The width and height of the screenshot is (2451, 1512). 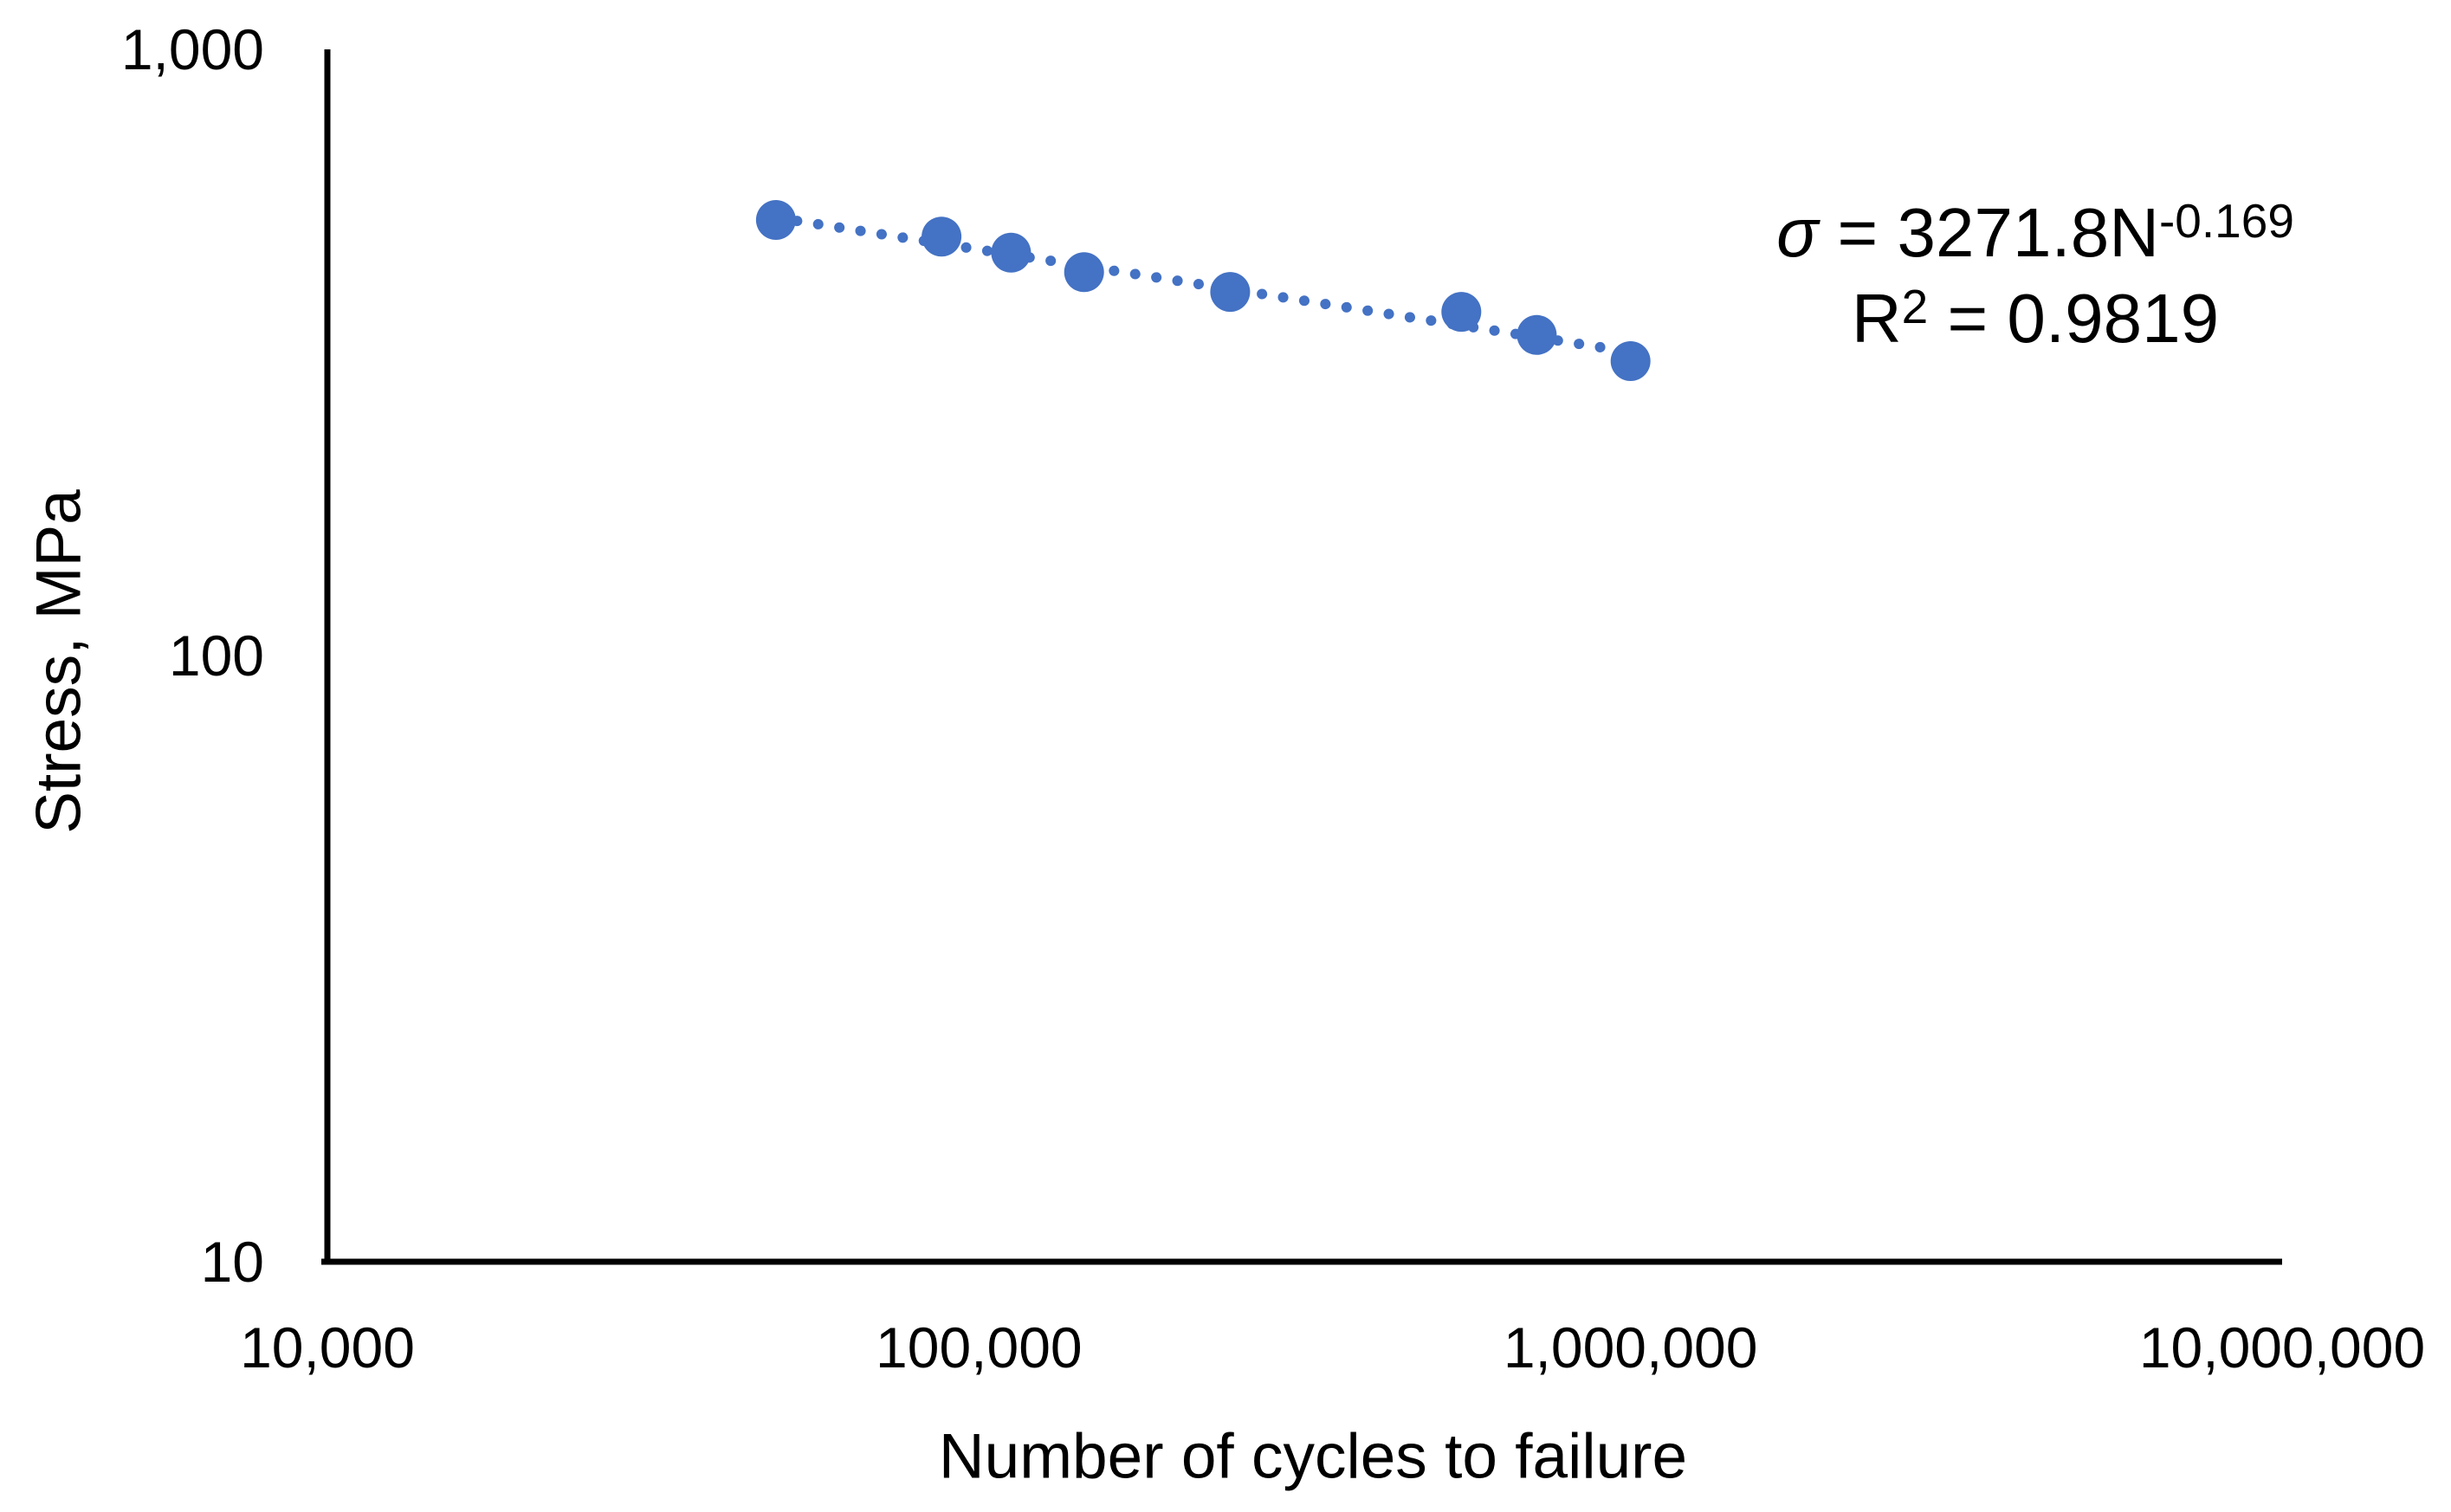 I want to click on x-tick-label: 1,000,000, so click(x=1630, y=1347).